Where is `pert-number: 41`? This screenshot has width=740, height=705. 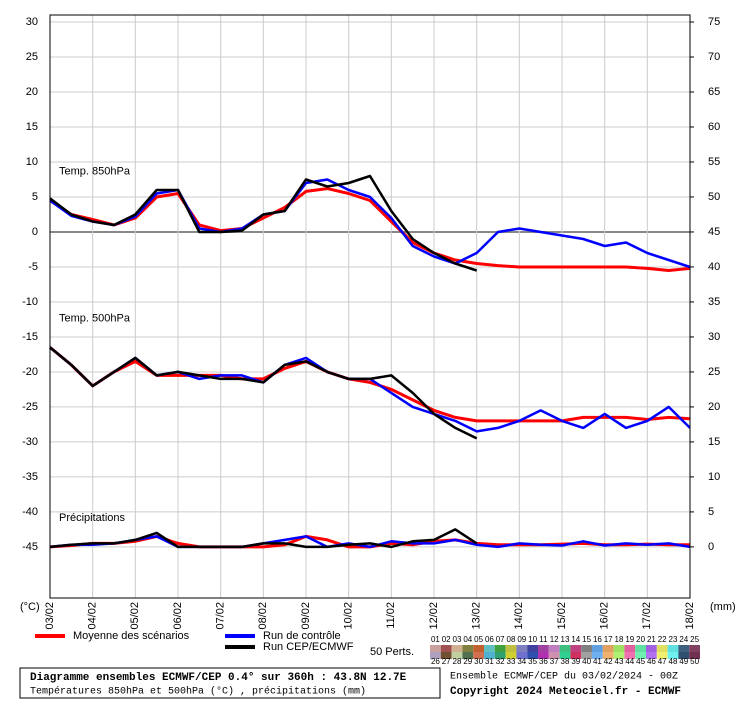
pert-number: 41 is located at coordinates (597, 661).